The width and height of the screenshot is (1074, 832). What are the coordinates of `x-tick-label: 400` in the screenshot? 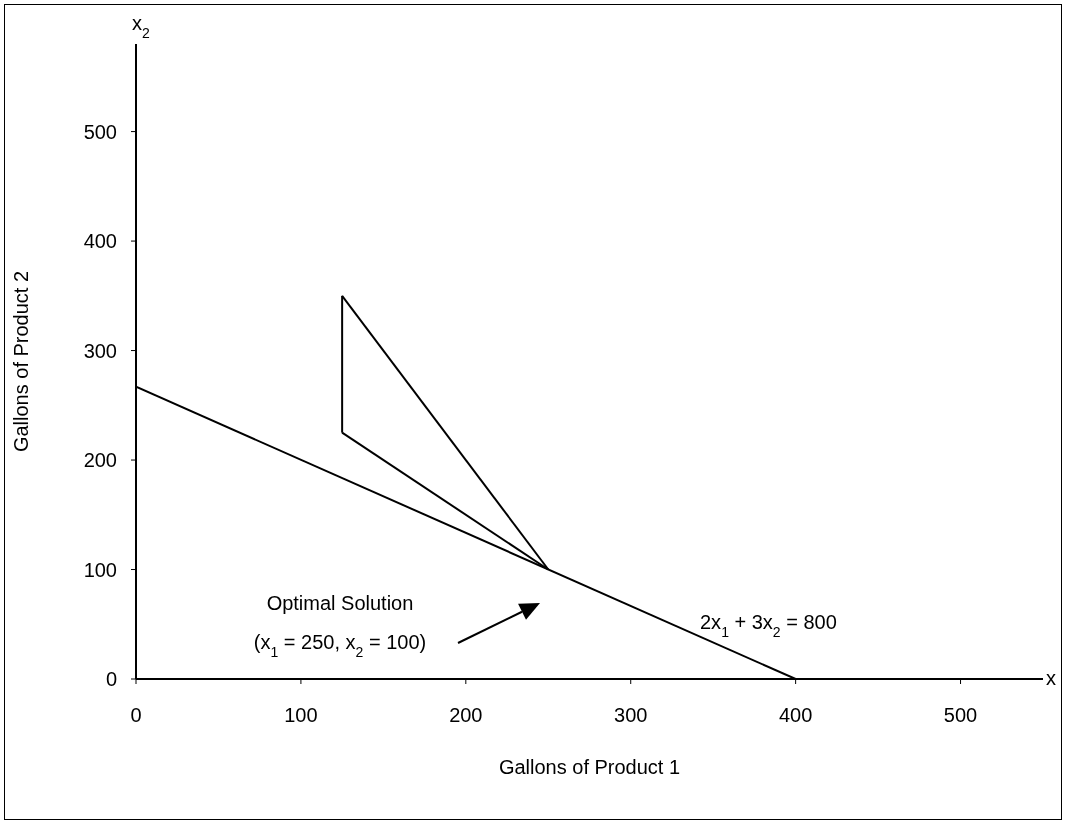 It's located at (795, 715).